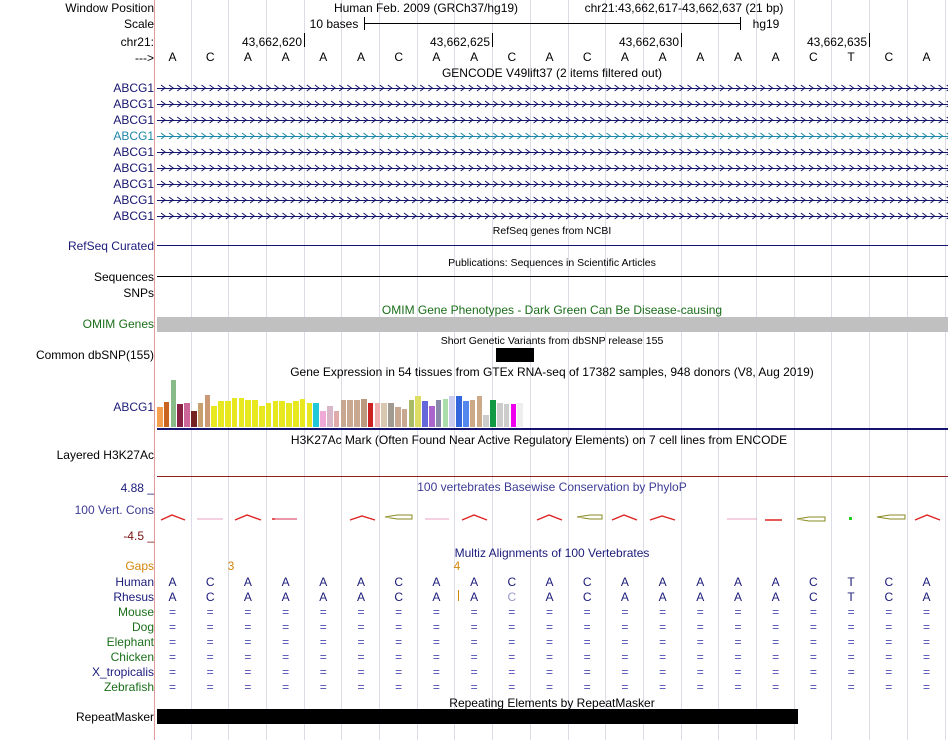 The image size is (950, 740). What do you see at coordinates (477, 716) in the screenshot?
I see `repeatmasker-block` at bounding box center [477, 716].